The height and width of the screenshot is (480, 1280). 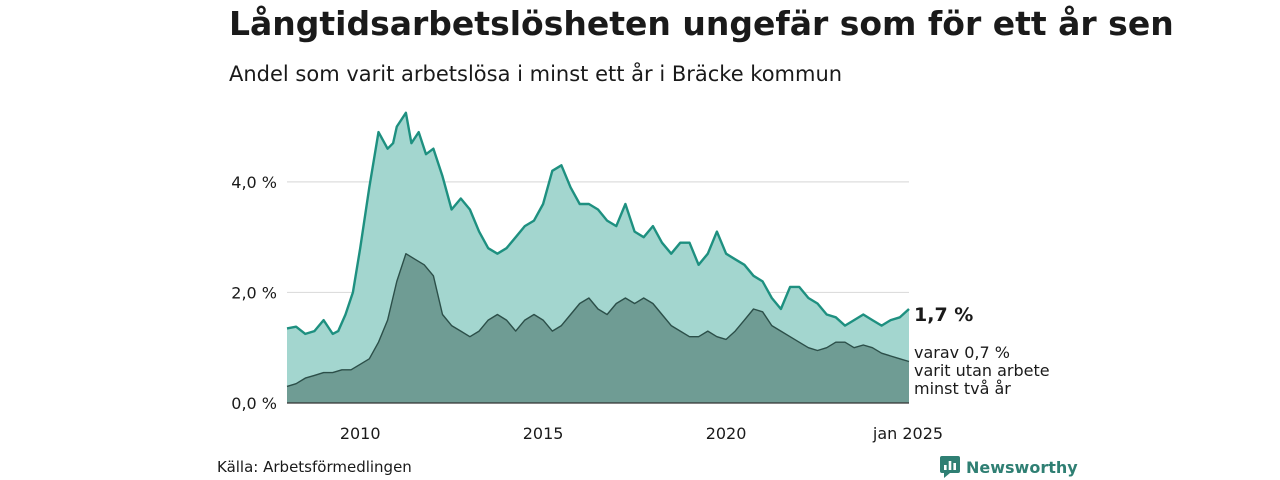 What do you see at coordinates (360, 433) in the screenshot?
I see `x-tick-label: 2010` at bounding box center [360, 433].